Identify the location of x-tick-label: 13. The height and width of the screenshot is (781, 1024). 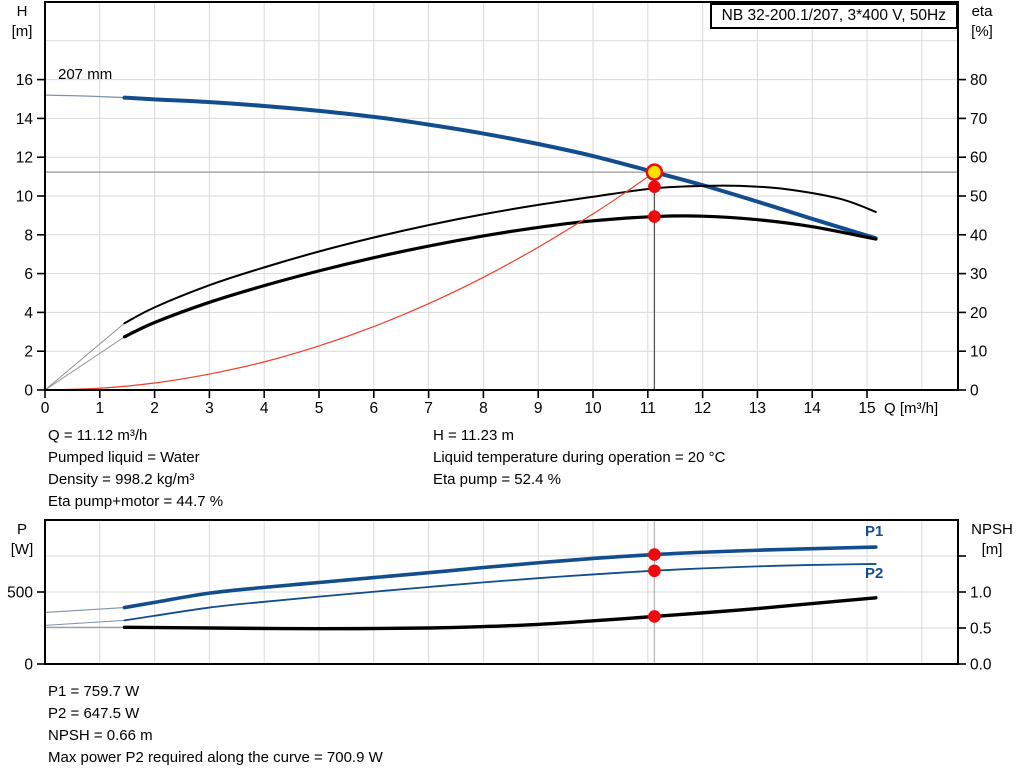
(757, 408).